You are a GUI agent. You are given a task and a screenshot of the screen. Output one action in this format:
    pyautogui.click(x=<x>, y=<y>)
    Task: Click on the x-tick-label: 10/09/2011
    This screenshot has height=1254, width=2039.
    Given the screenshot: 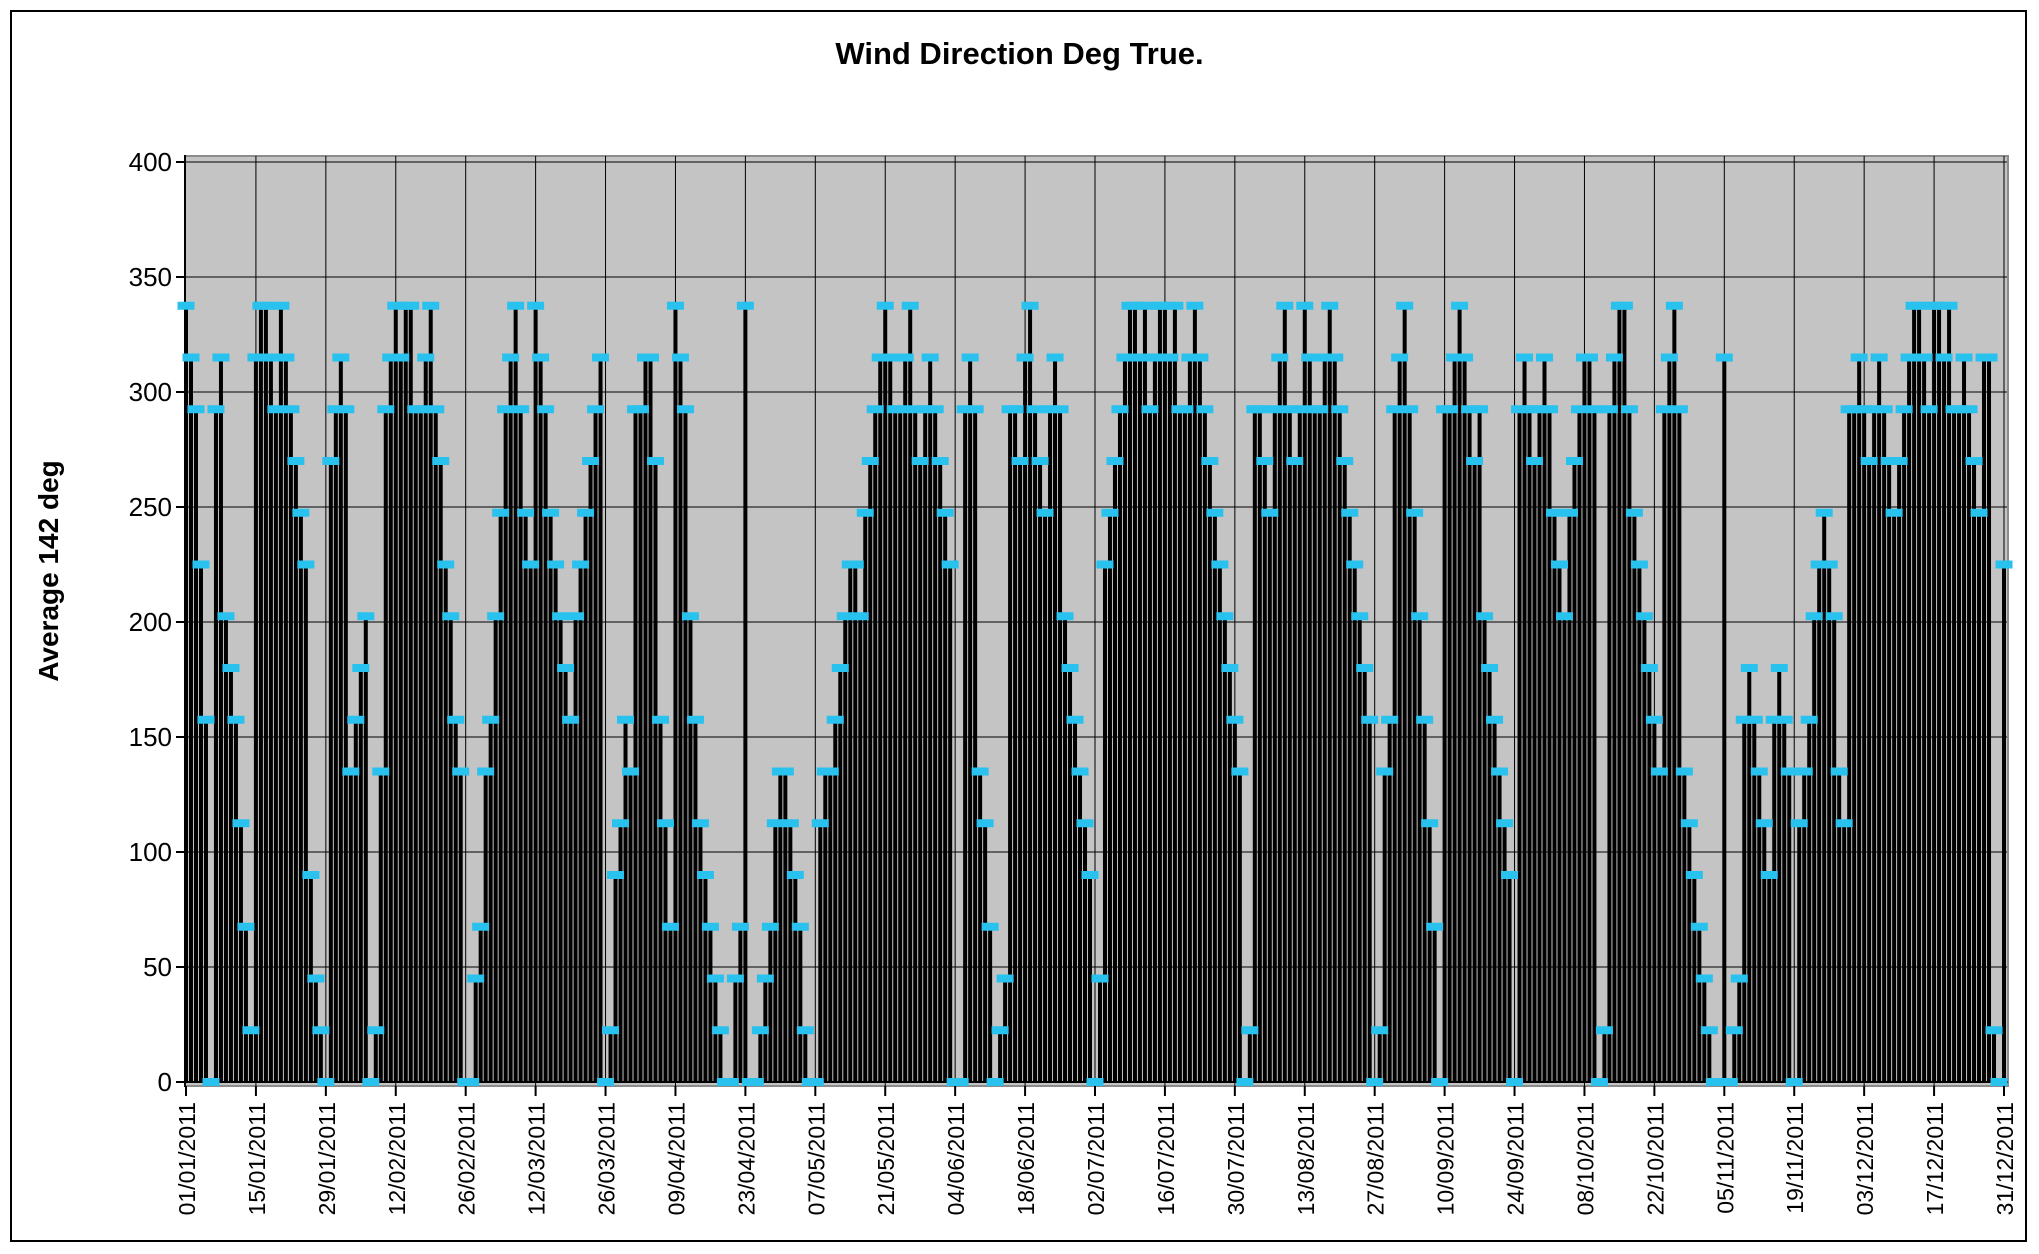 What is the action you would take?
    pyautogui.click(x=1446, y=1158)
    